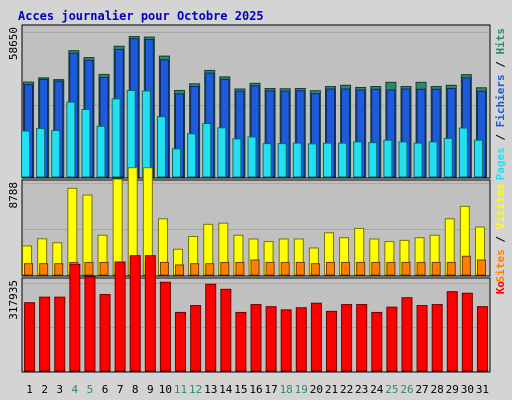 The height and width of the screenshot is (400, 512). What do you see at coordinates (500, 206) in the screenshot?
I see `legend-item-visites: Visites` at bounding box center [500, 206].